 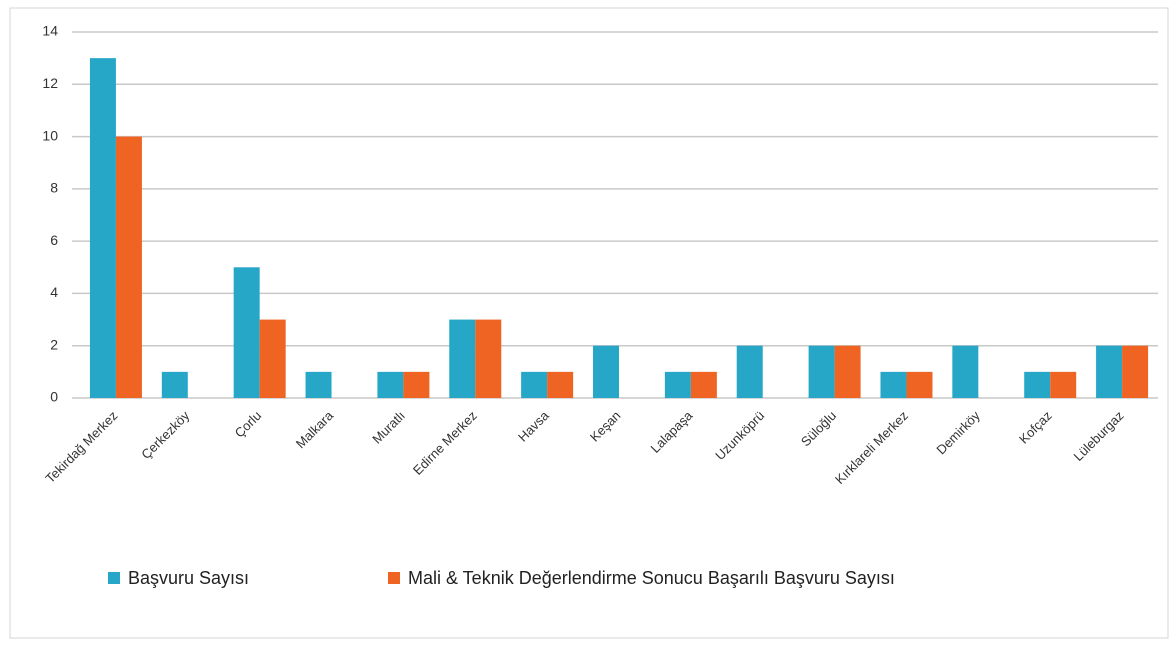 I want to click on x-tick-label: Muratlı, so click(x=388, y=427).